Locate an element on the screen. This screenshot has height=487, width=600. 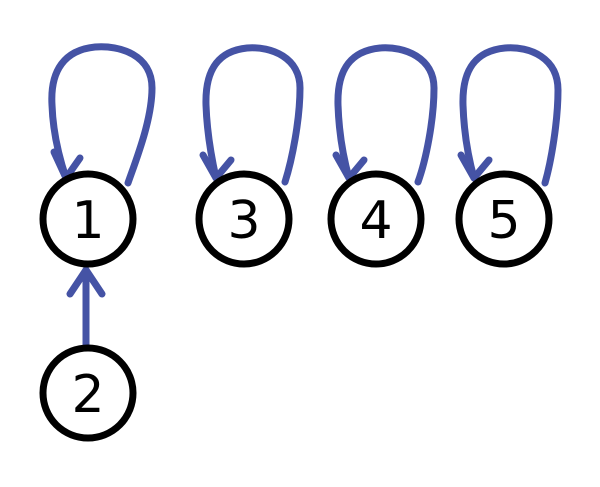
node-5-label: 5 is located at coordinates (503, 221).